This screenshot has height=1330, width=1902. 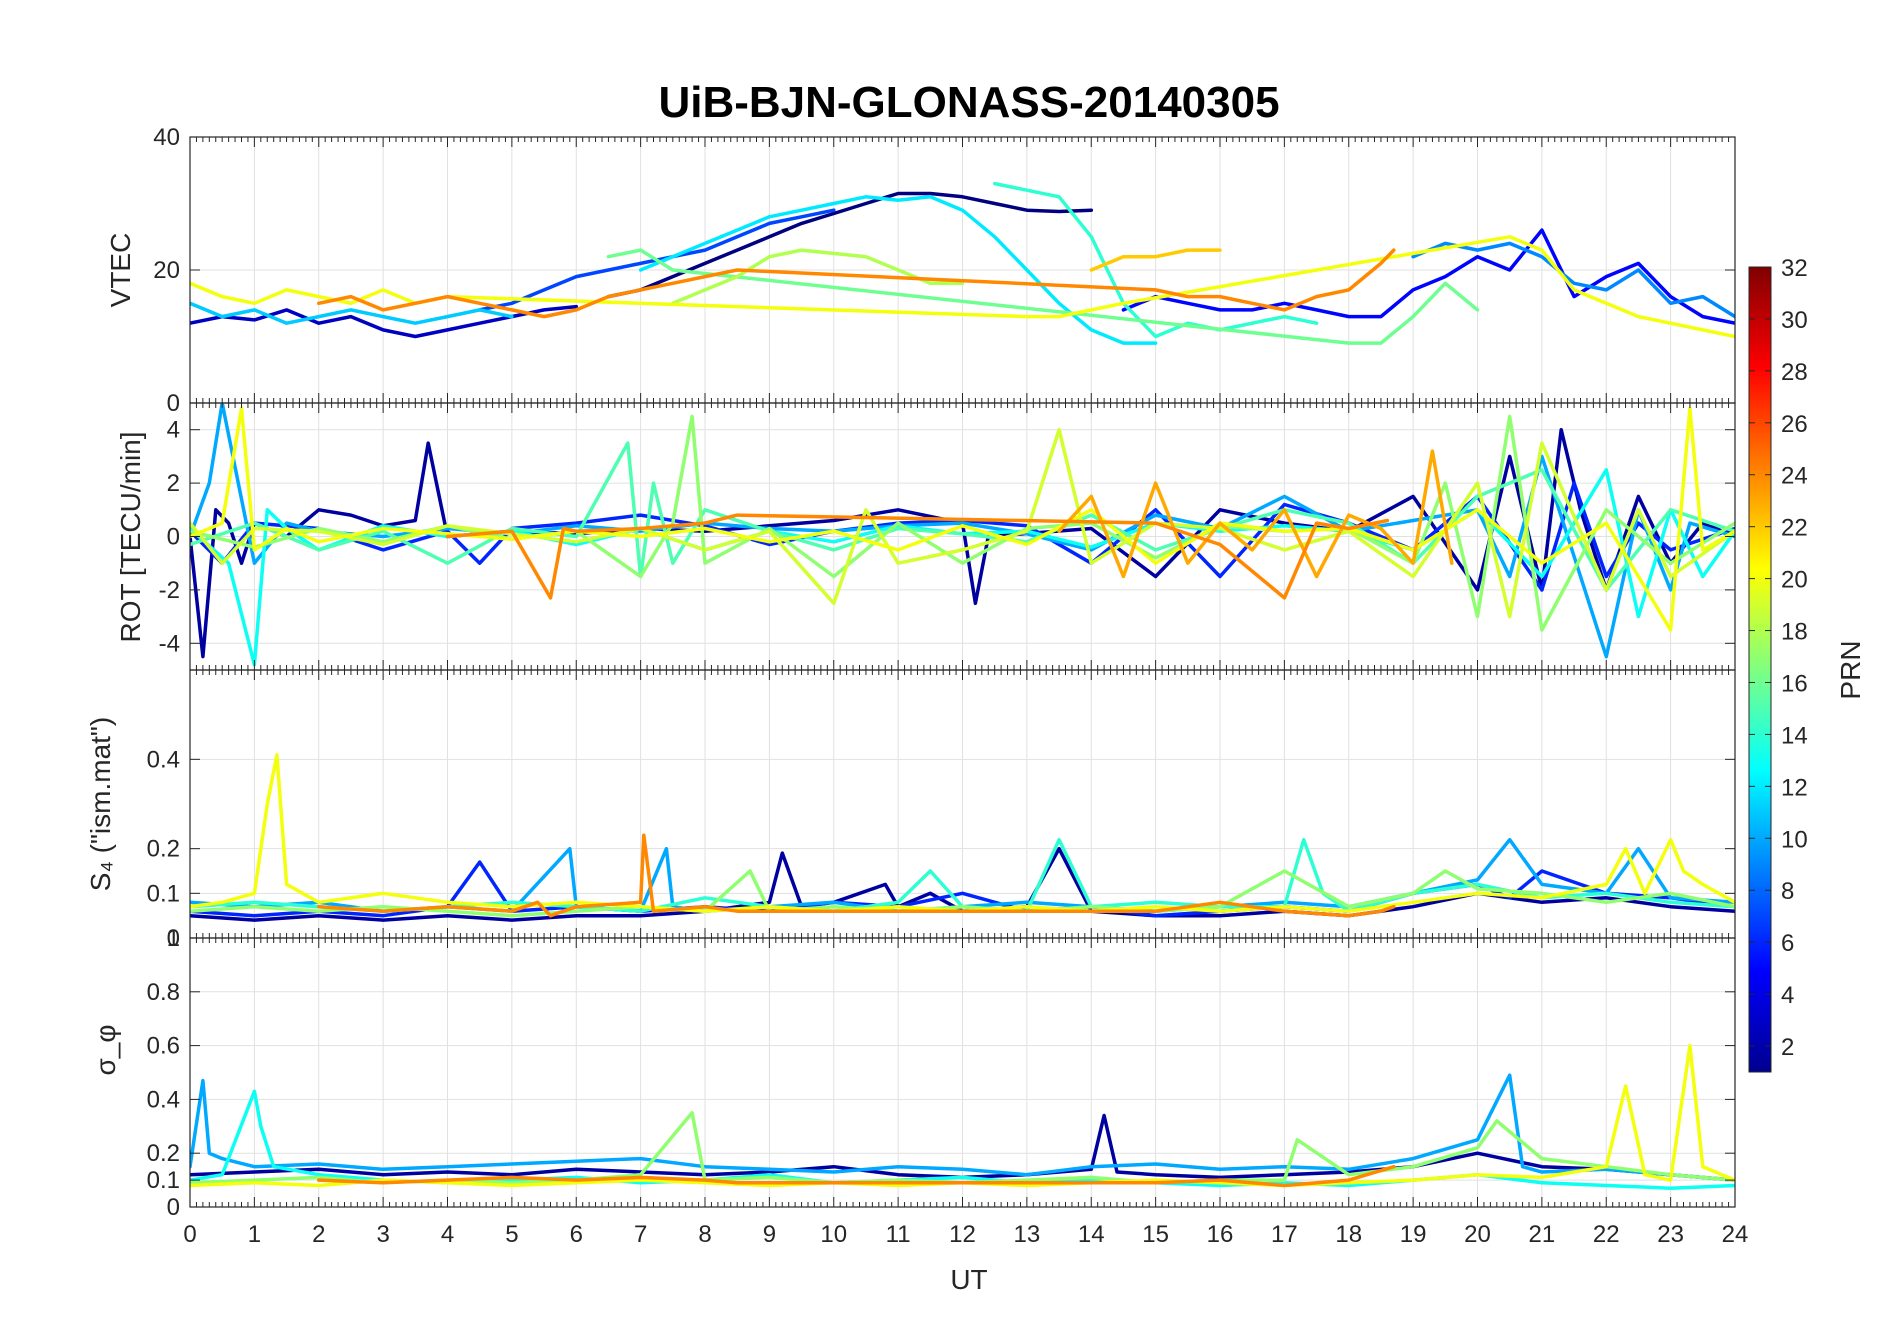 I want to click on y-tick-label-s4: 0.4, so click(x=163, y=759).